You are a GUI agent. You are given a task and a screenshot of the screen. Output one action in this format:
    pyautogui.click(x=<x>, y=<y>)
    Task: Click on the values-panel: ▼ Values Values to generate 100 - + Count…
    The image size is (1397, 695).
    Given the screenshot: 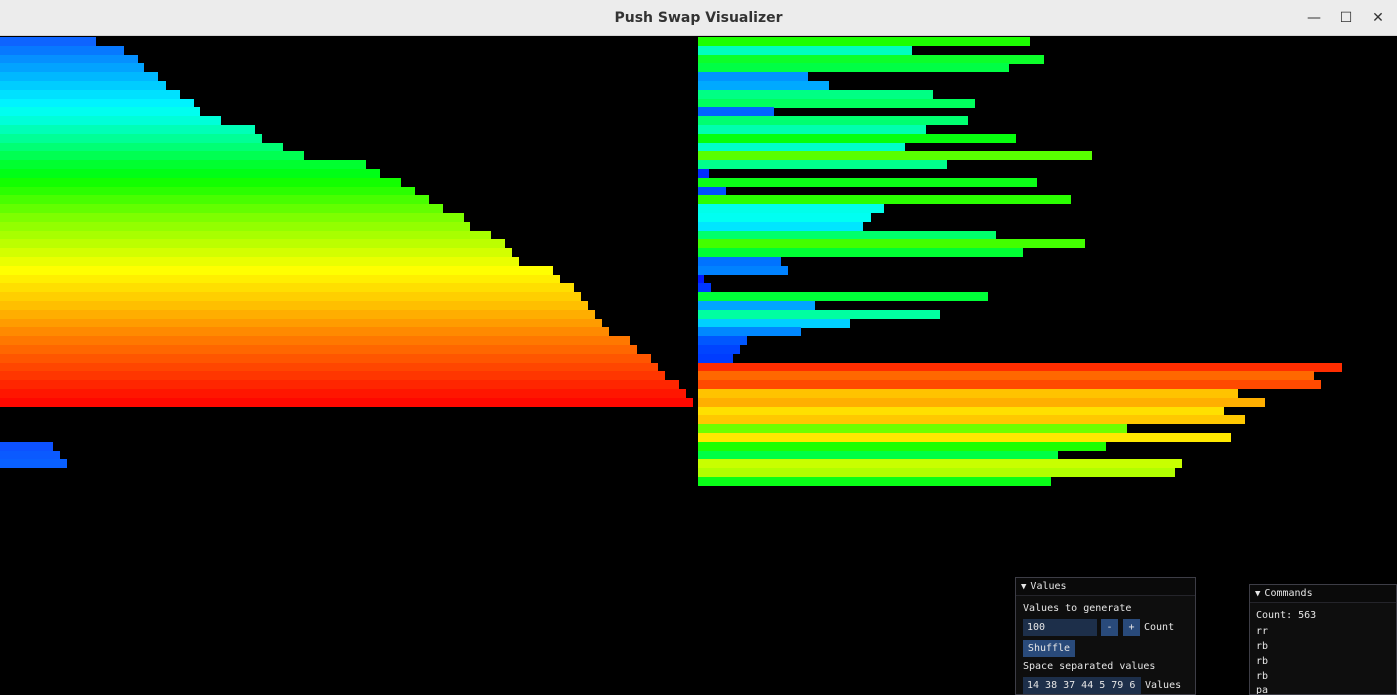 What is the action you would take?
    pyautogui.click(x=1105, y=636)
    